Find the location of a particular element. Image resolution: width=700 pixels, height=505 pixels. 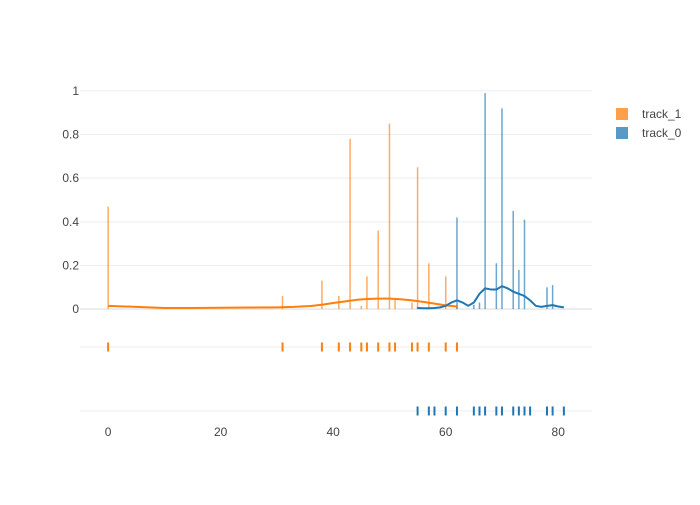

x-tick-label: 40 is located at coordinates (334, 432).